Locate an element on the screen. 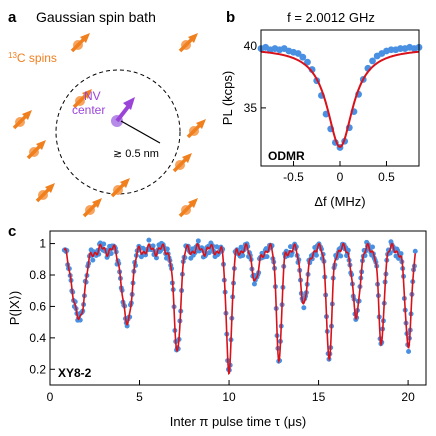 The width and height of the screenshot is (436, 436). xy8-ytick-label: 0.8 is located at coordinates (37, 275).